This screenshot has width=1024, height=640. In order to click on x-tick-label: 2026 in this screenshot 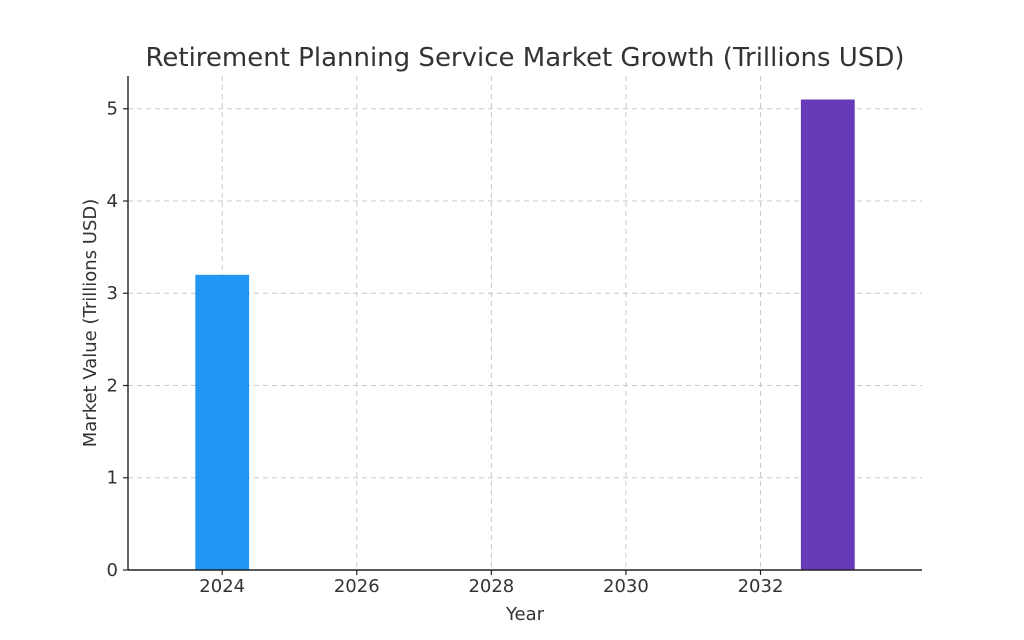, I will do `click(357, 586)`.